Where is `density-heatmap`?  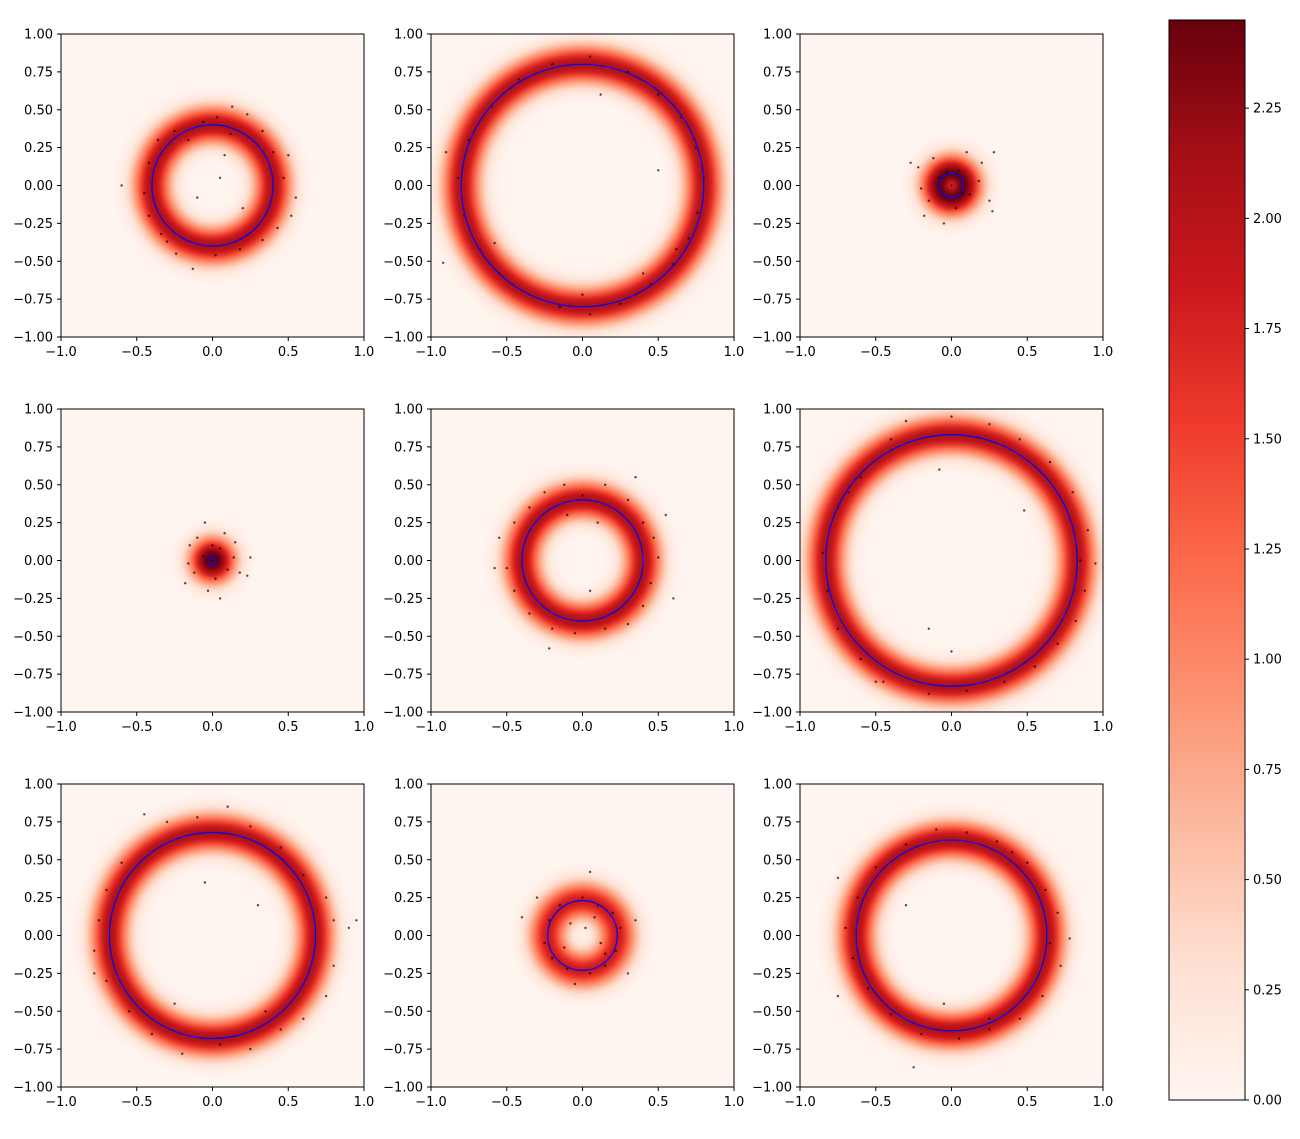 density-heatmap is located at coordinates (212, 935).